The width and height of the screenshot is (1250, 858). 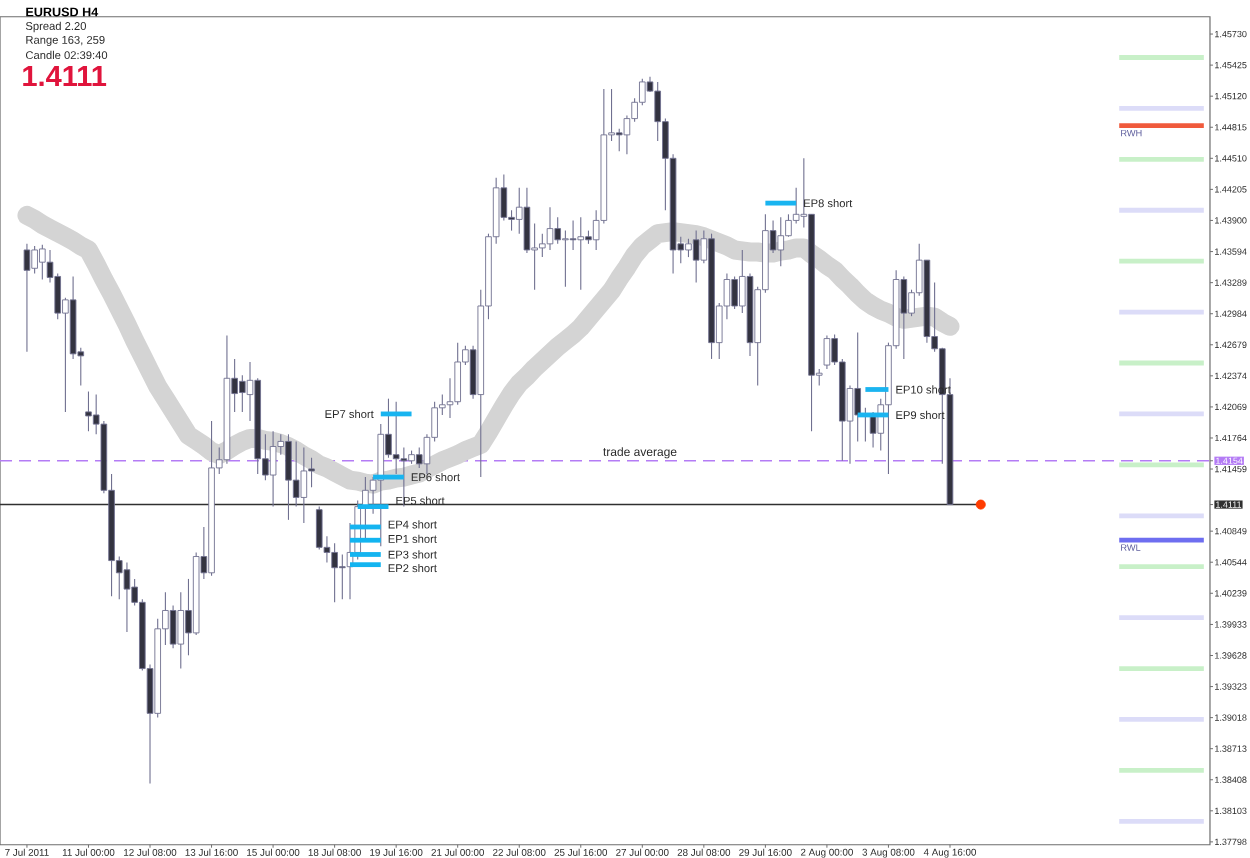 I want to click on annotation: 1.4111, so click(x=65, y=76).